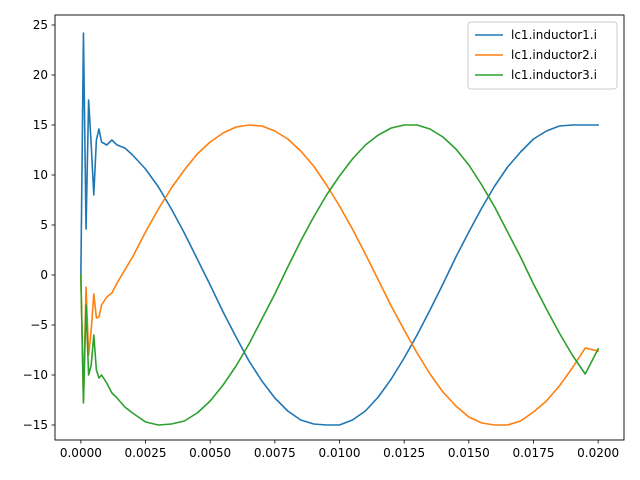 The height and width of the screenshot is (480, 640). Describe the element at coordinates (39, 225) in the screenshot. I see `y-axis: −15 −10 −5 0 5 10 15 20 25` at that location.